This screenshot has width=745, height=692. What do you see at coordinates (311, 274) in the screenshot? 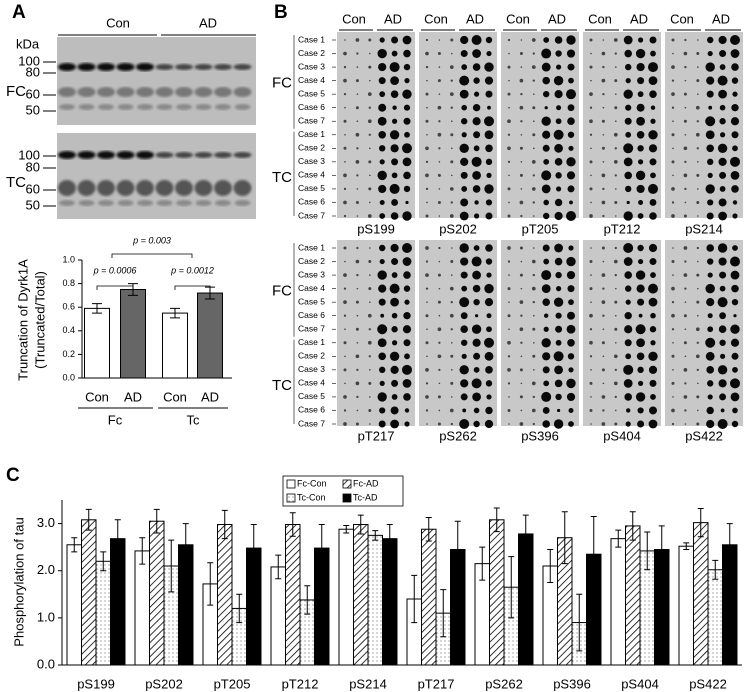
I see `case-label: Case 3` at bounding box center [311, 274].